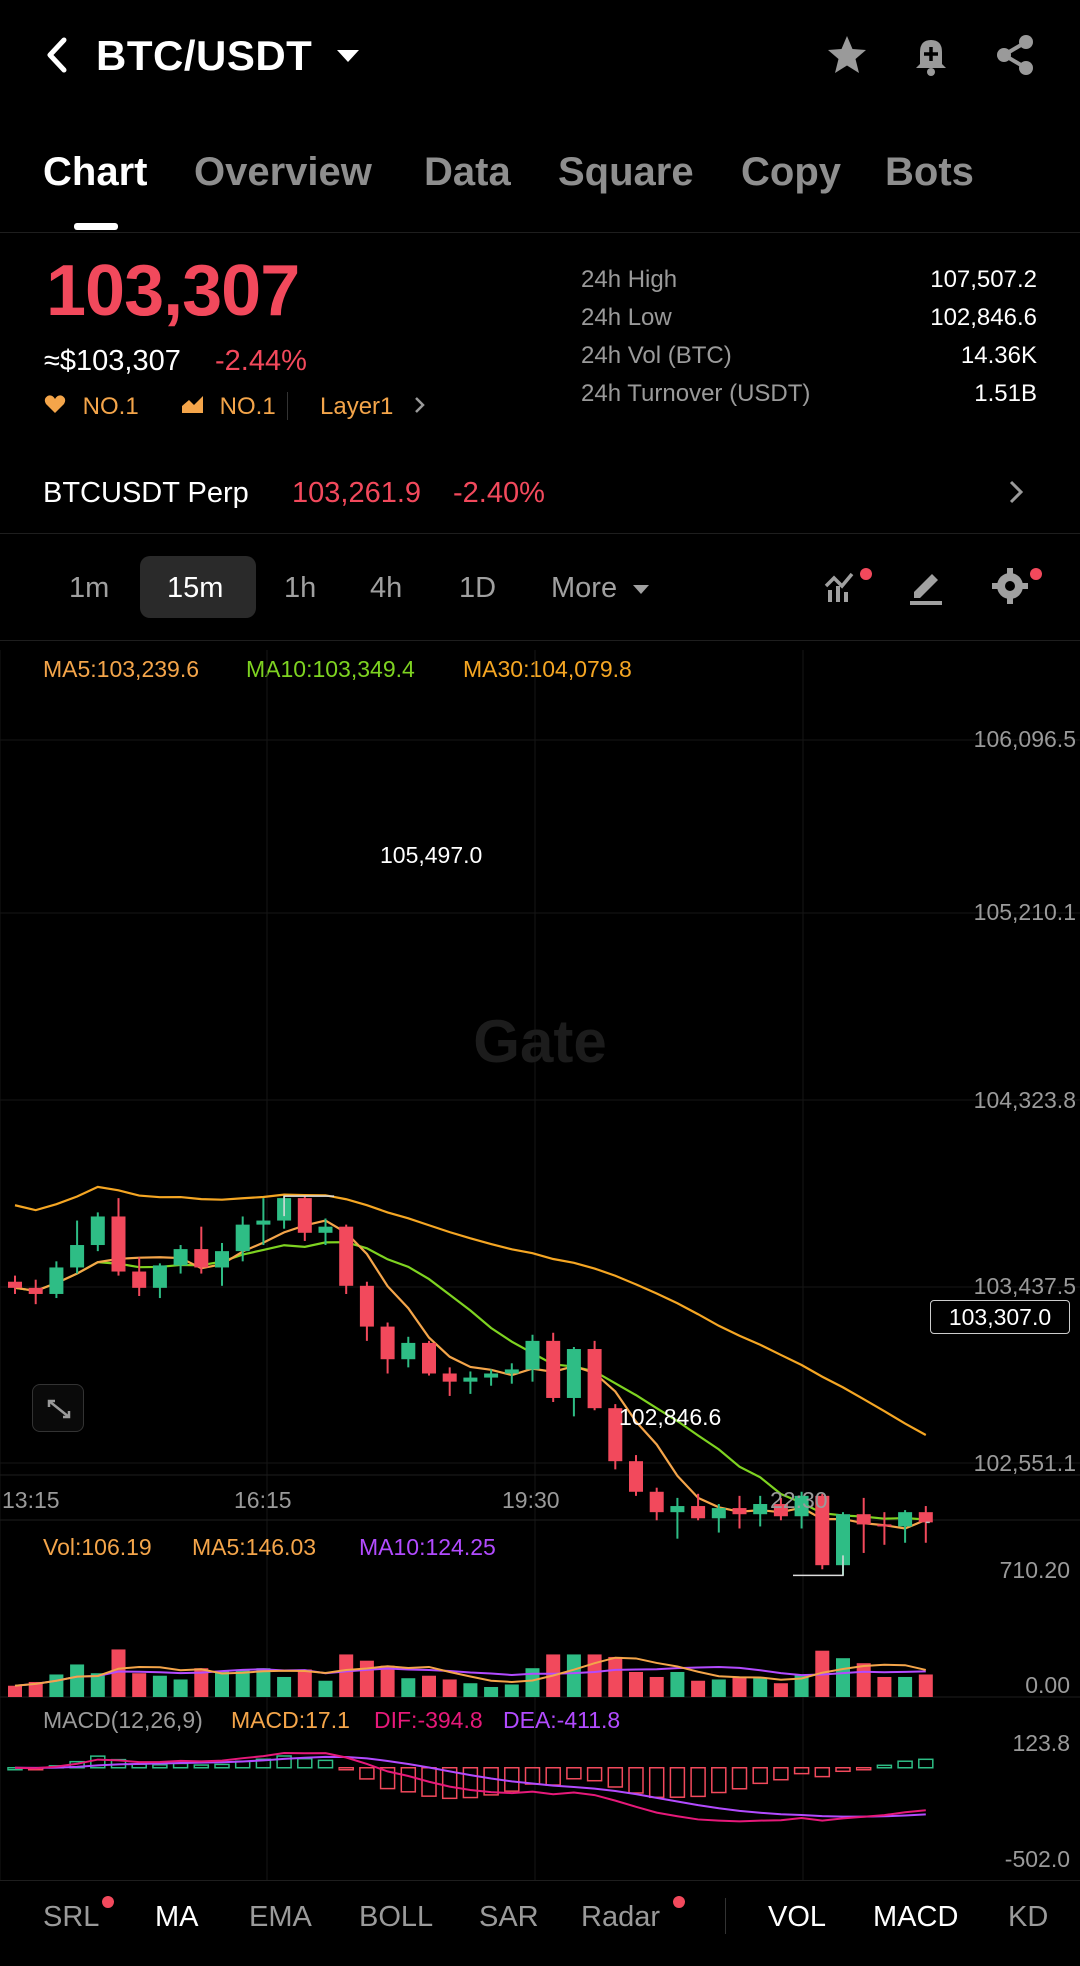  I want to click on bottom-vol: VOL, so click(797, 1917).